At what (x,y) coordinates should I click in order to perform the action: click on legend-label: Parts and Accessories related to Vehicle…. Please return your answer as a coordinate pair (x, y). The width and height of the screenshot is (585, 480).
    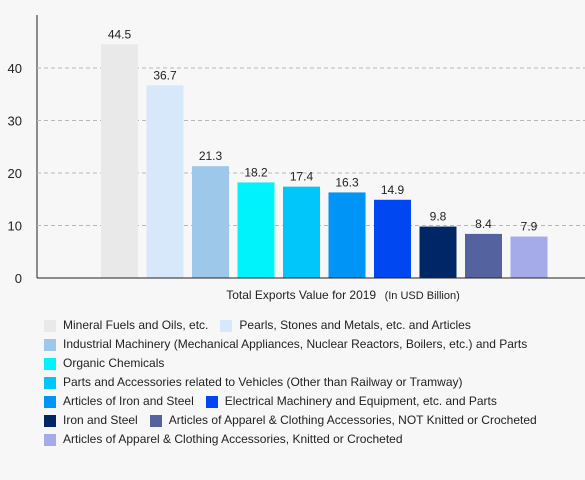
    Looking at the image, I should click on (263, 382).